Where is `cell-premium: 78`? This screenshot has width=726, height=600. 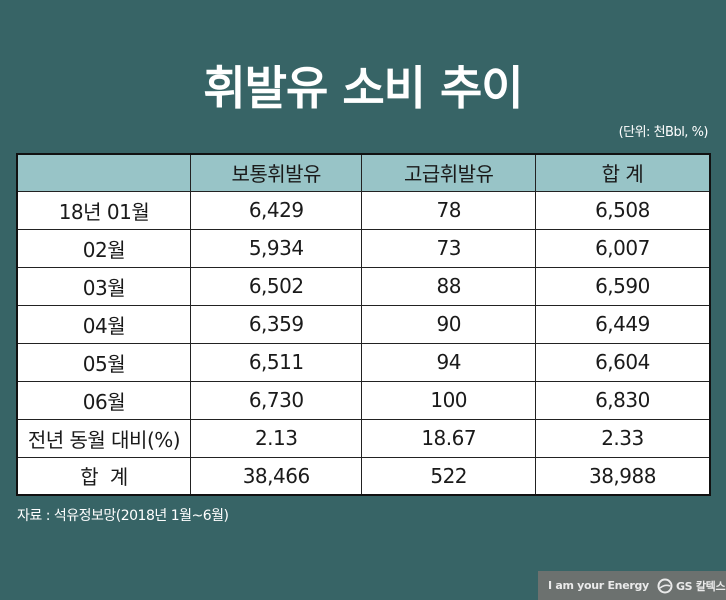
cell-premium: 78 is located at coordinates (448, 210).